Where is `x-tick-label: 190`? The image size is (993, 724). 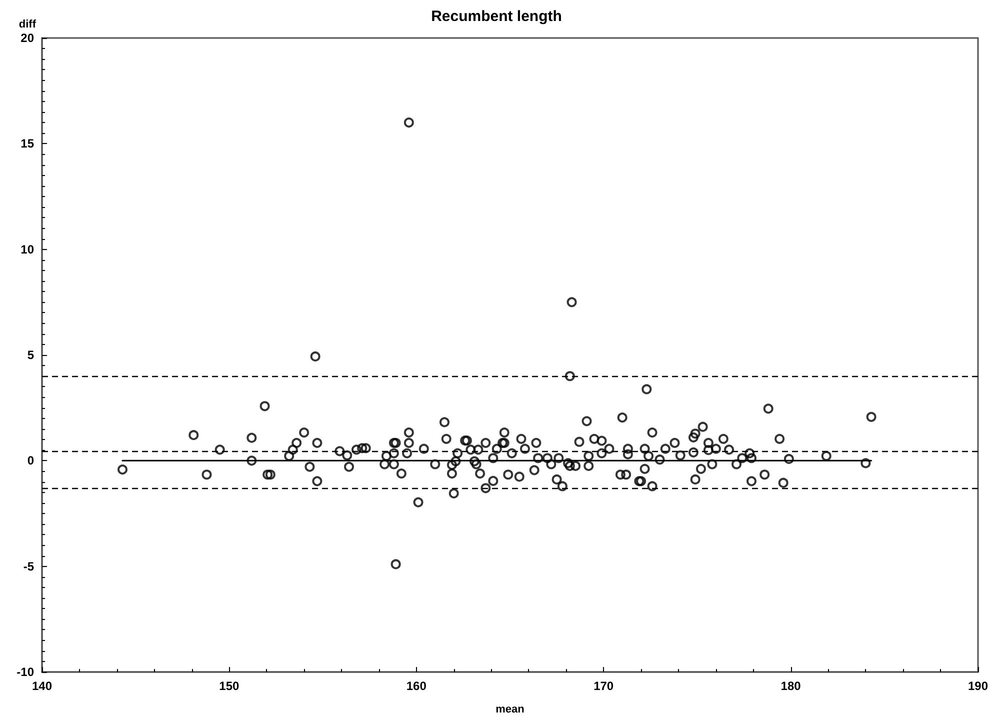 x-tick-label: 190 is located at coordinates (978, 686).